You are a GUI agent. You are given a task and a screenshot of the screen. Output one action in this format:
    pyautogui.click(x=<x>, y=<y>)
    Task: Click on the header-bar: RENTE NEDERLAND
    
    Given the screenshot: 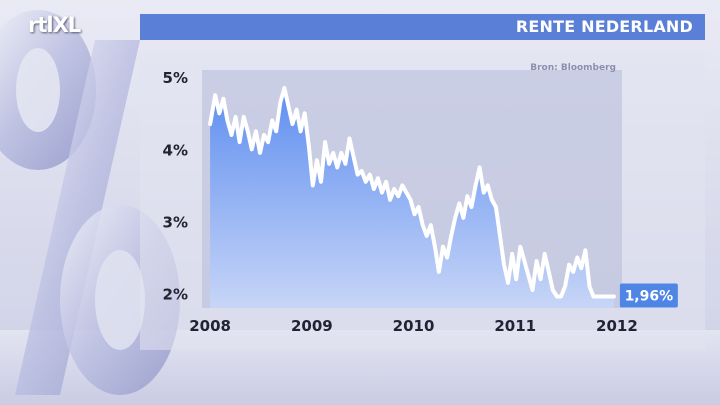 What is the action you would take?
    pyautogui.click(x=422, y=27)
    